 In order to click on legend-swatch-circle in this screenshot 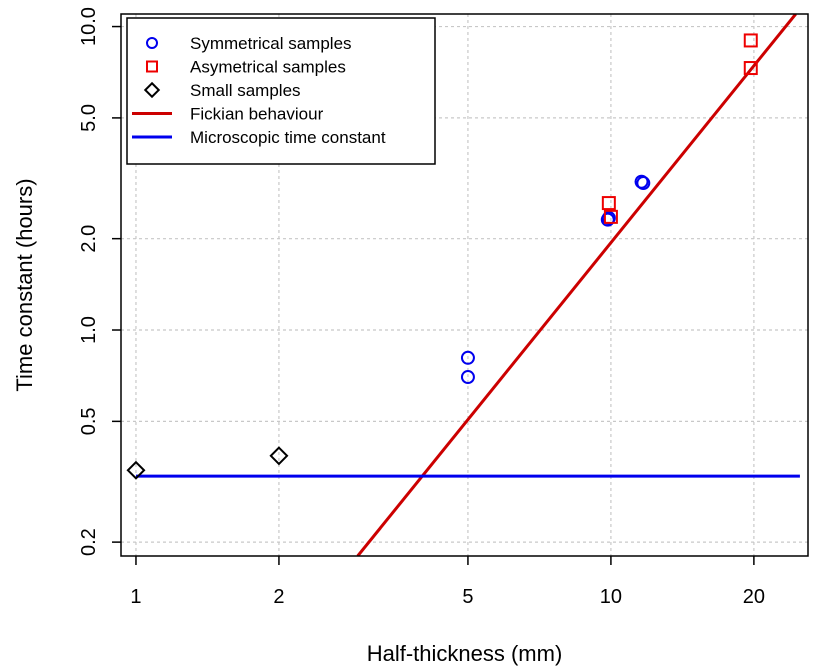, I will do `click(152, 43)`.